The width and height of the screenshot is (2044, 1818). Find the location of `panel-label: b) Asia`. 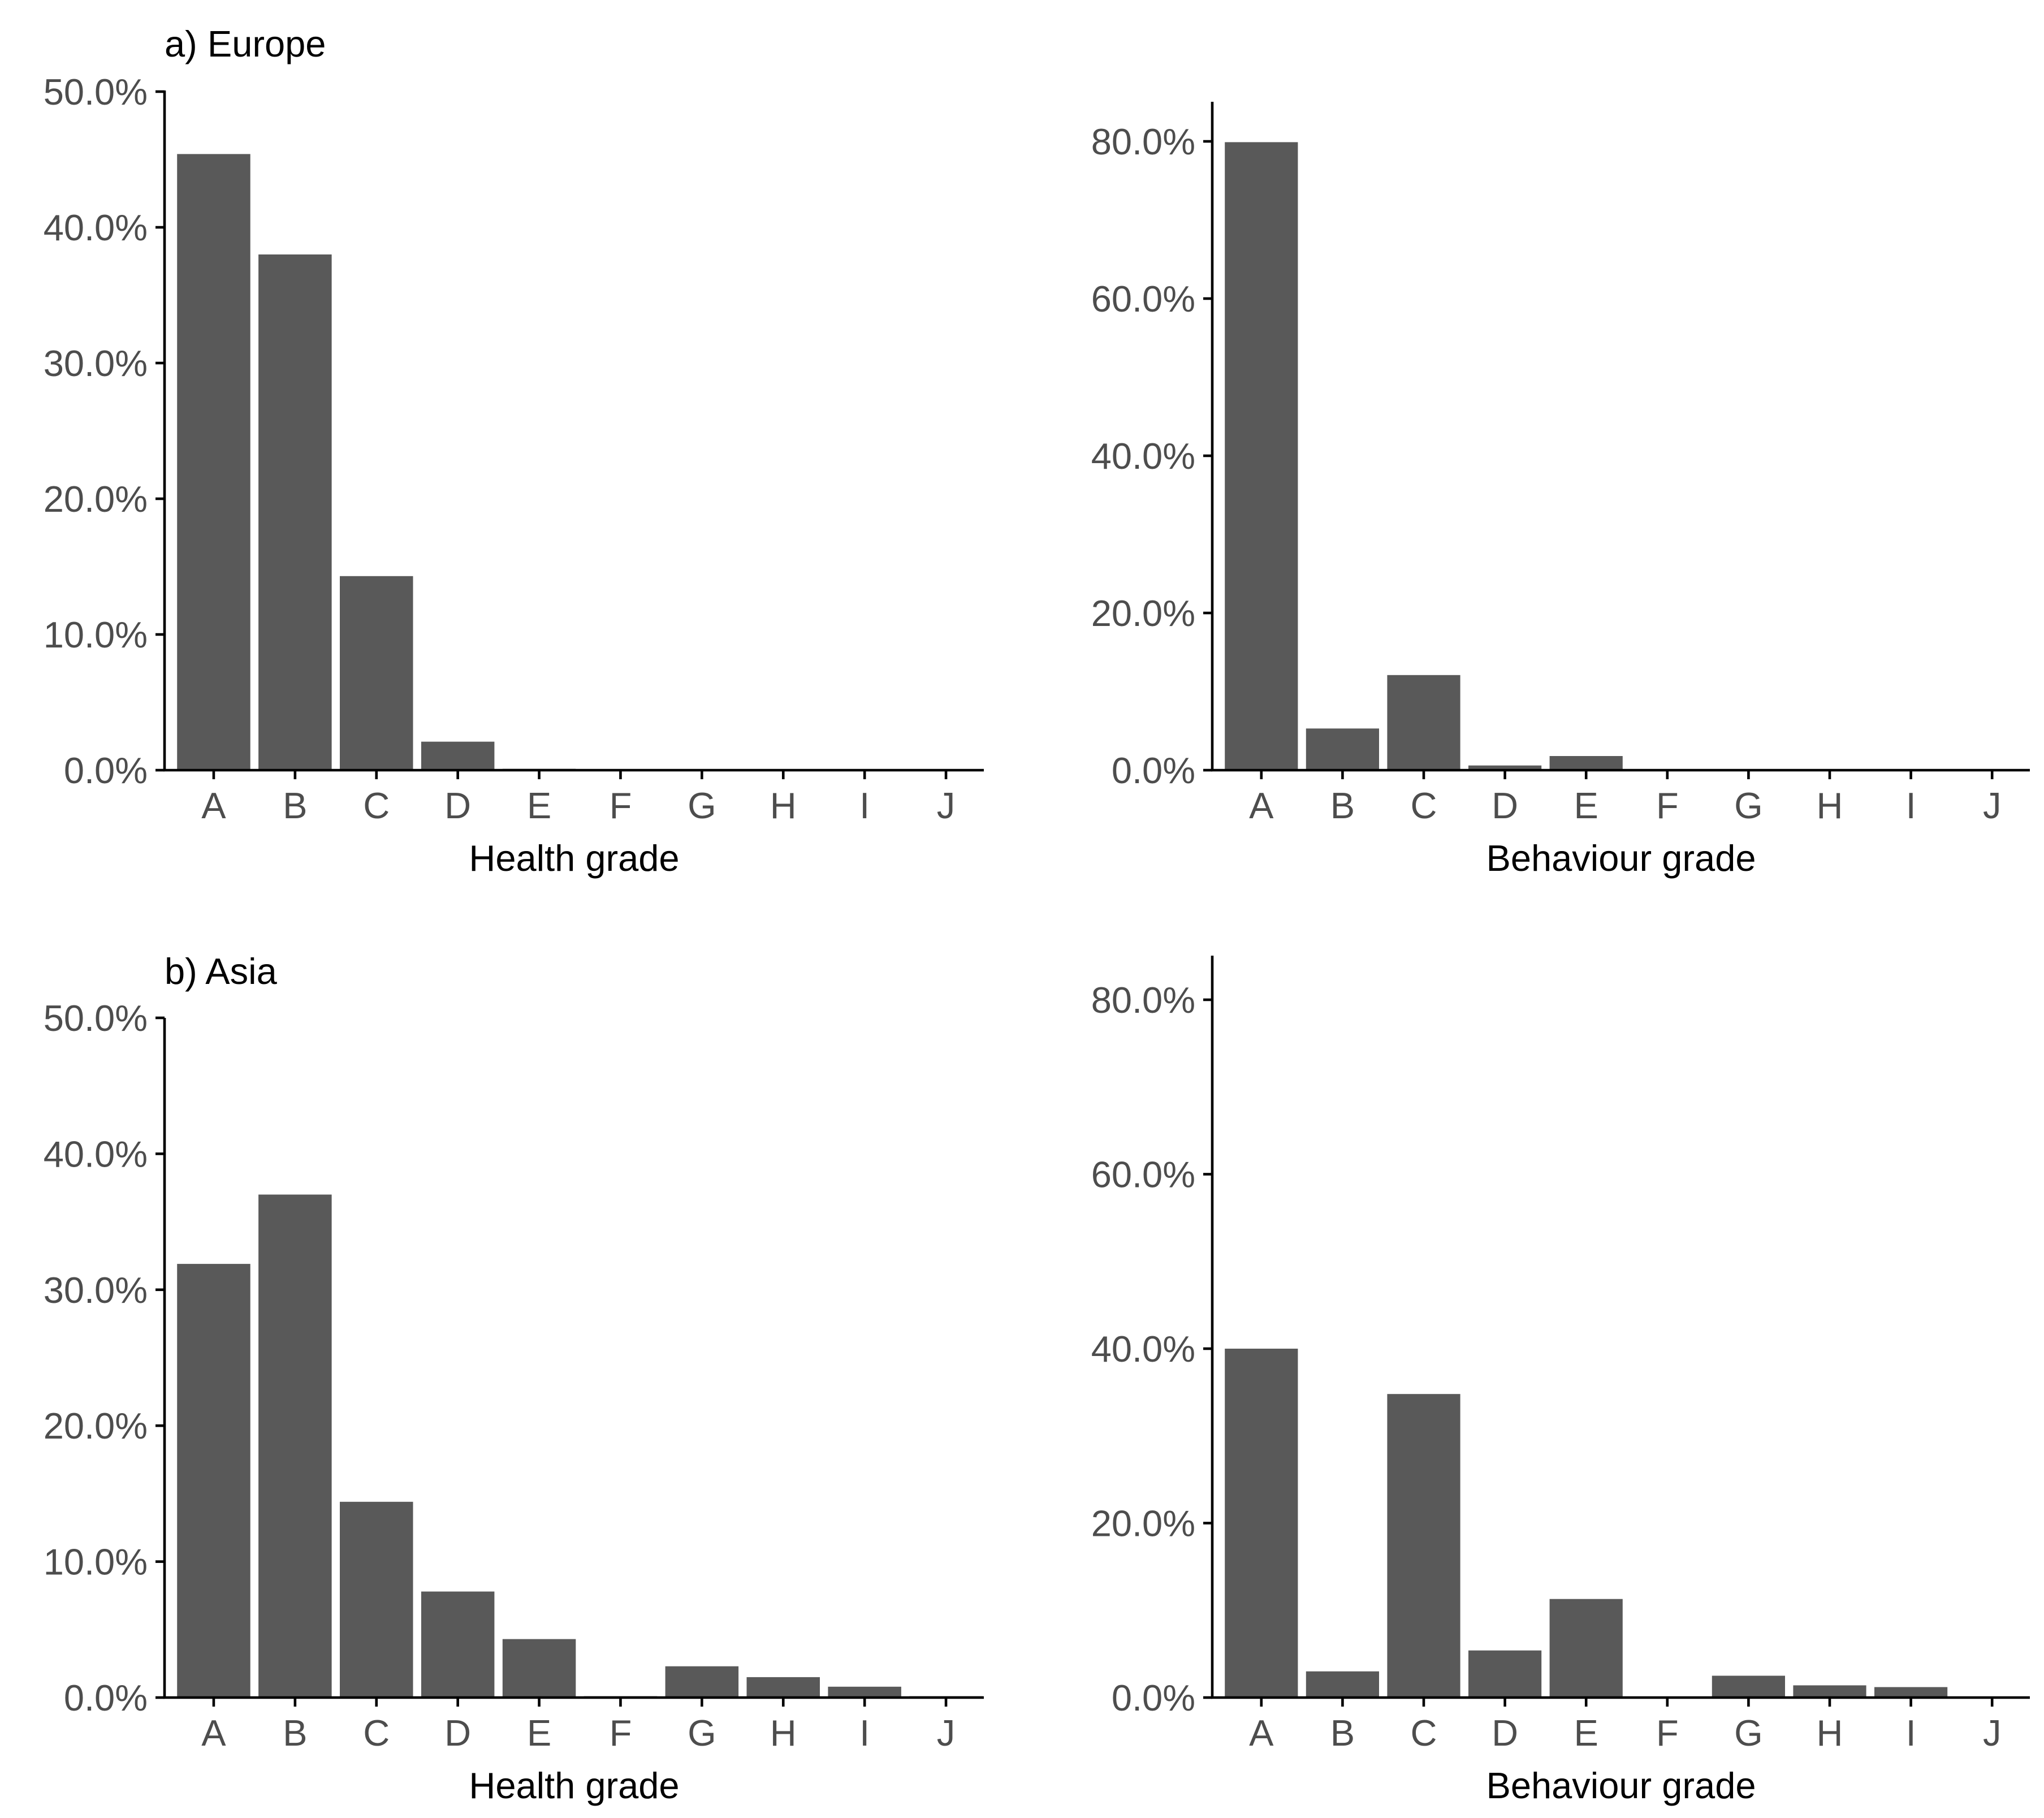

panel-label: b) Asia is located at coordinates (221, 971).